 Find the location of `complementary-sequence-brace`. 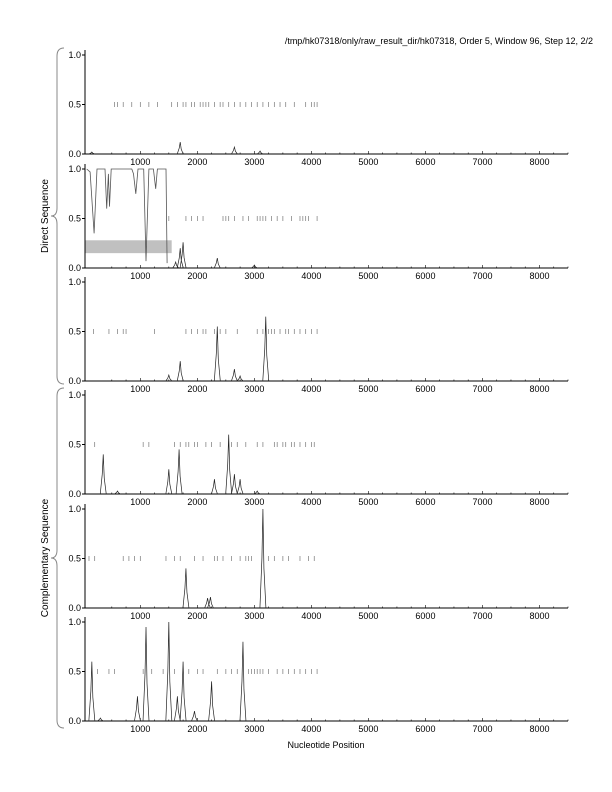

complementary-sequence-brace is located at coordinates (57, 558).